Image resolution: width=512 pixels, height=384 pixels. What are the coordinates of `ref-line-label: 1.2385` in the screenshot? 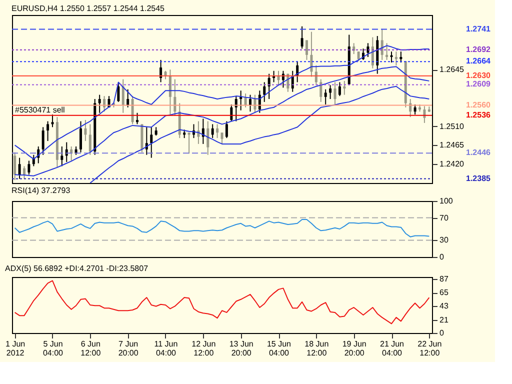 It's located at (479, 178).